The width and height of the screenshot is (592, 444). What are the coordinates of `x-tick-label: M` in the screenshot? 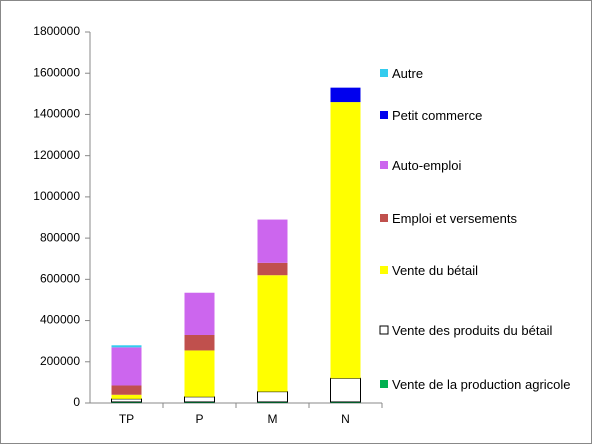 It's located at (273, 419).